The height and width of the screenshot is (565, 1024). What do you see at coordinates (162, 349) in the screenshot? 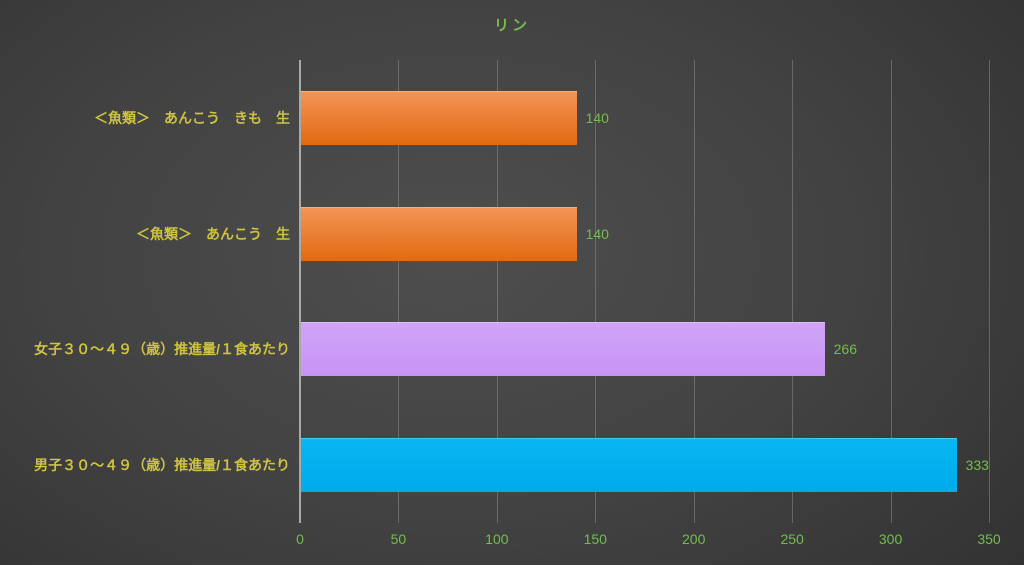
I see `category-label-2: 女子３０～４９（歳）推進量/１食あたり` at bounding box center [162, 349].